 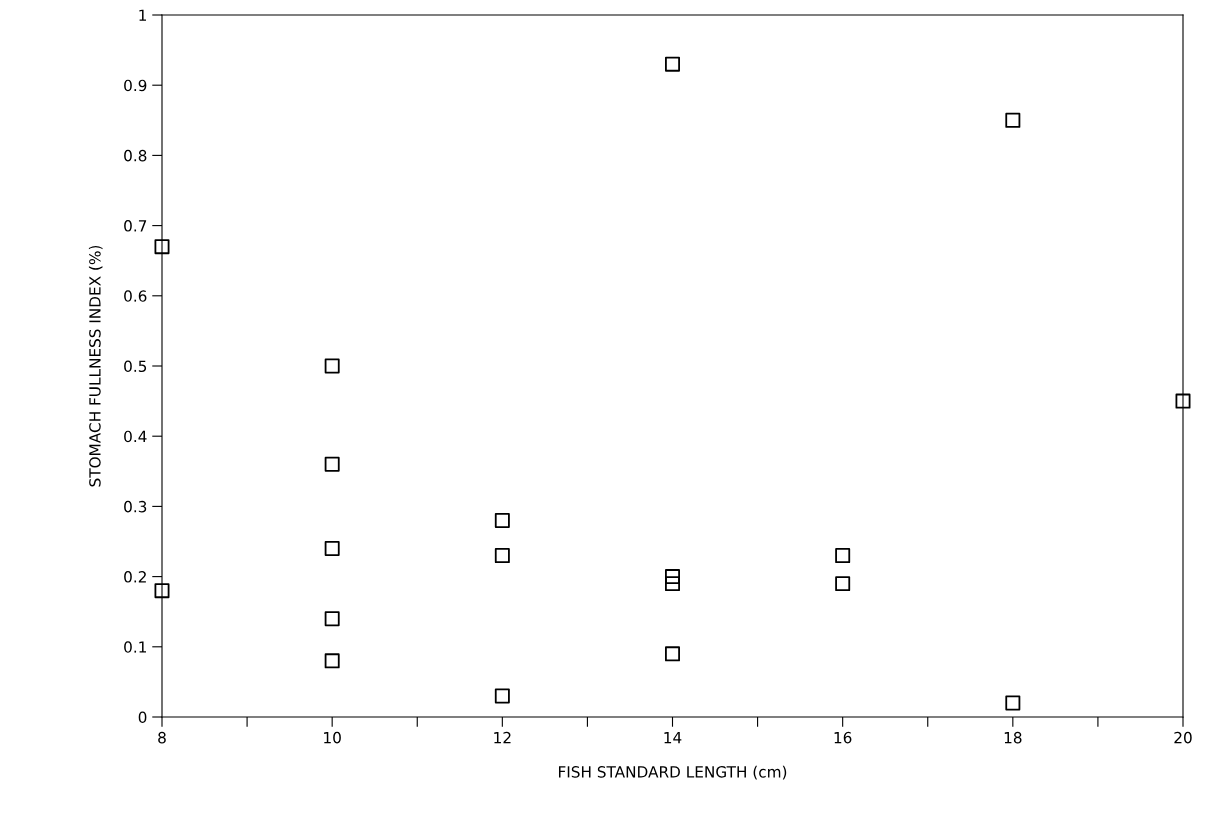 I want to click on y-axis-title: STOMACH FULLNESS INDEX (%), so click(x=95, y=366).